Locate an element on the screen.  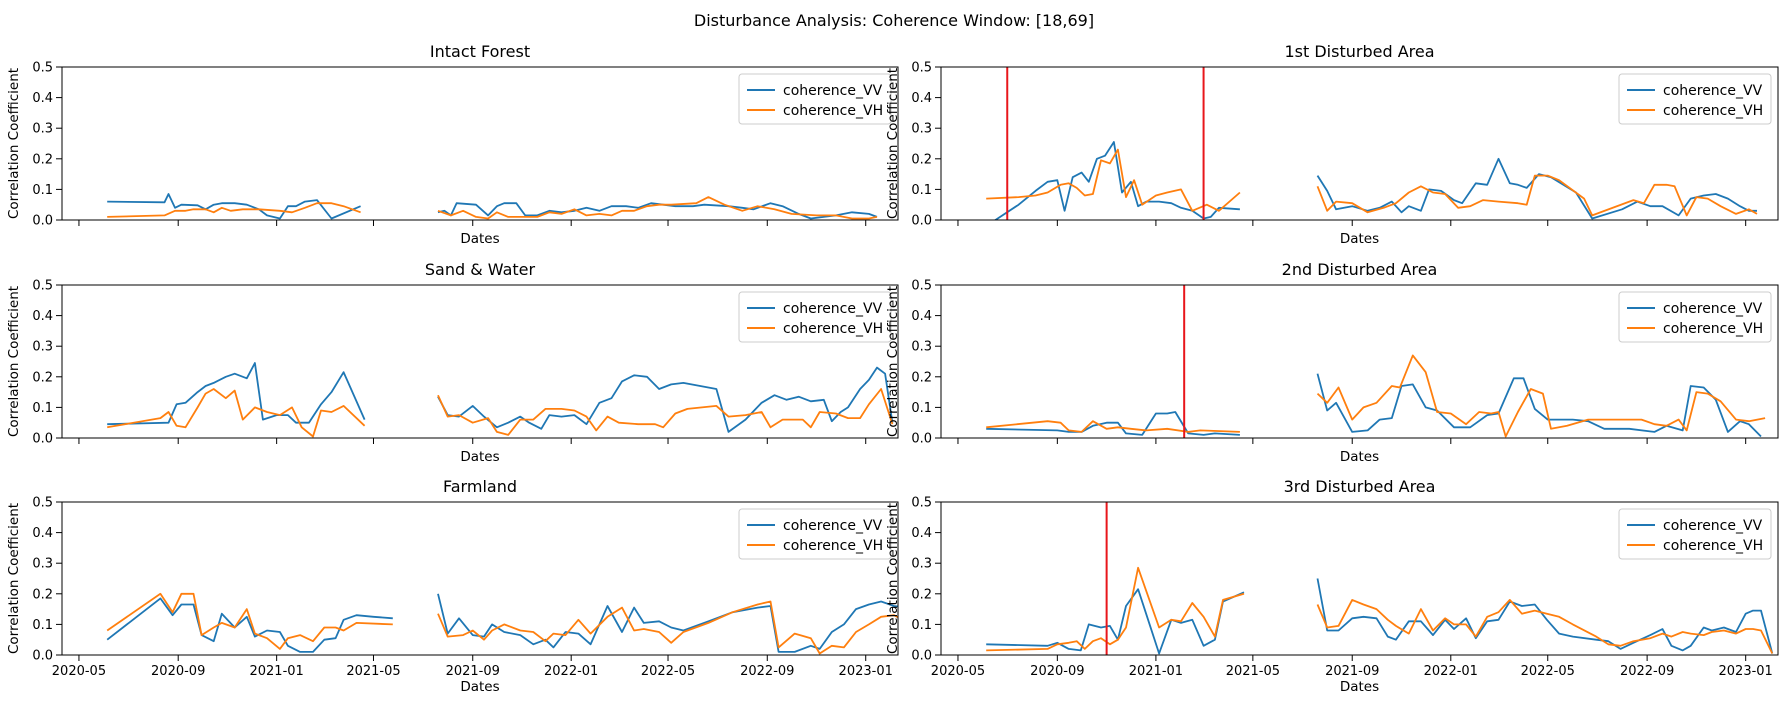
chart-3-ytick-label: 0.0 is located at coordinates (42, 439).